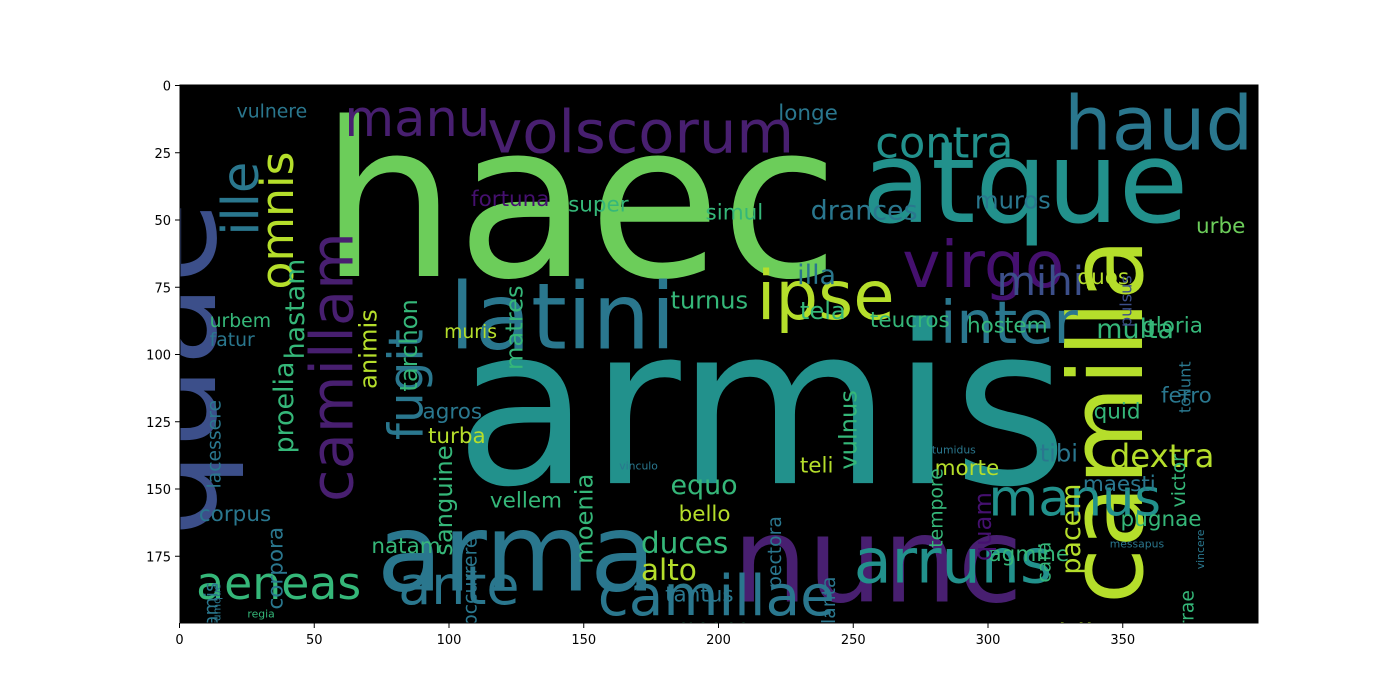 This screenshot has width=1400, height=700. What do you see at coordinates (162, 288) in the screenshot?
I see `y-tick-label: 75` at bounding box center [162, 288].